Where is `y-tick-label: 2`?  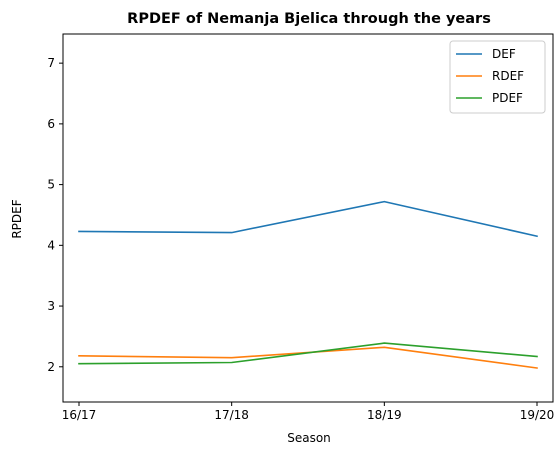 y-tick-label: 2 is located at coordinates (51, 367).